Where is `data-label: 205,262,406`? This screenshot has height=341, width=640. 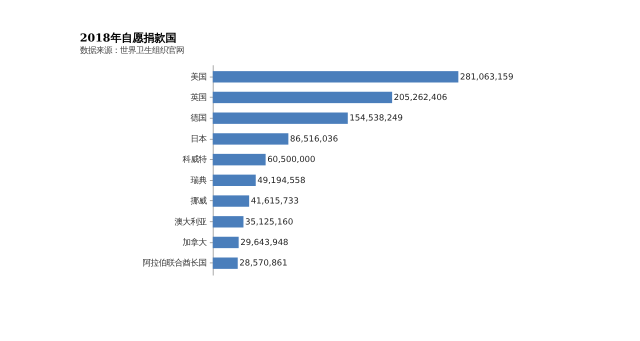
data-label: 205,262,406 is located at coordinates (421, 97).